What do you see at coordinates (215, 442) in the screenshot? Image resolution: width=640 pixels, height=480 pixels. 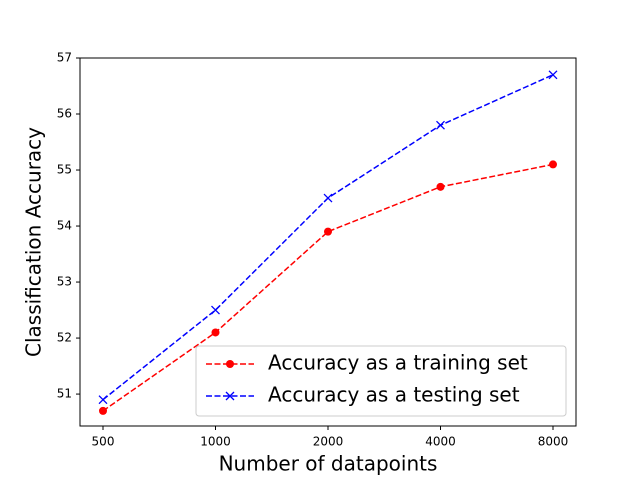 I see `x-tick-label: 1000` at bounding box center [215, 442].